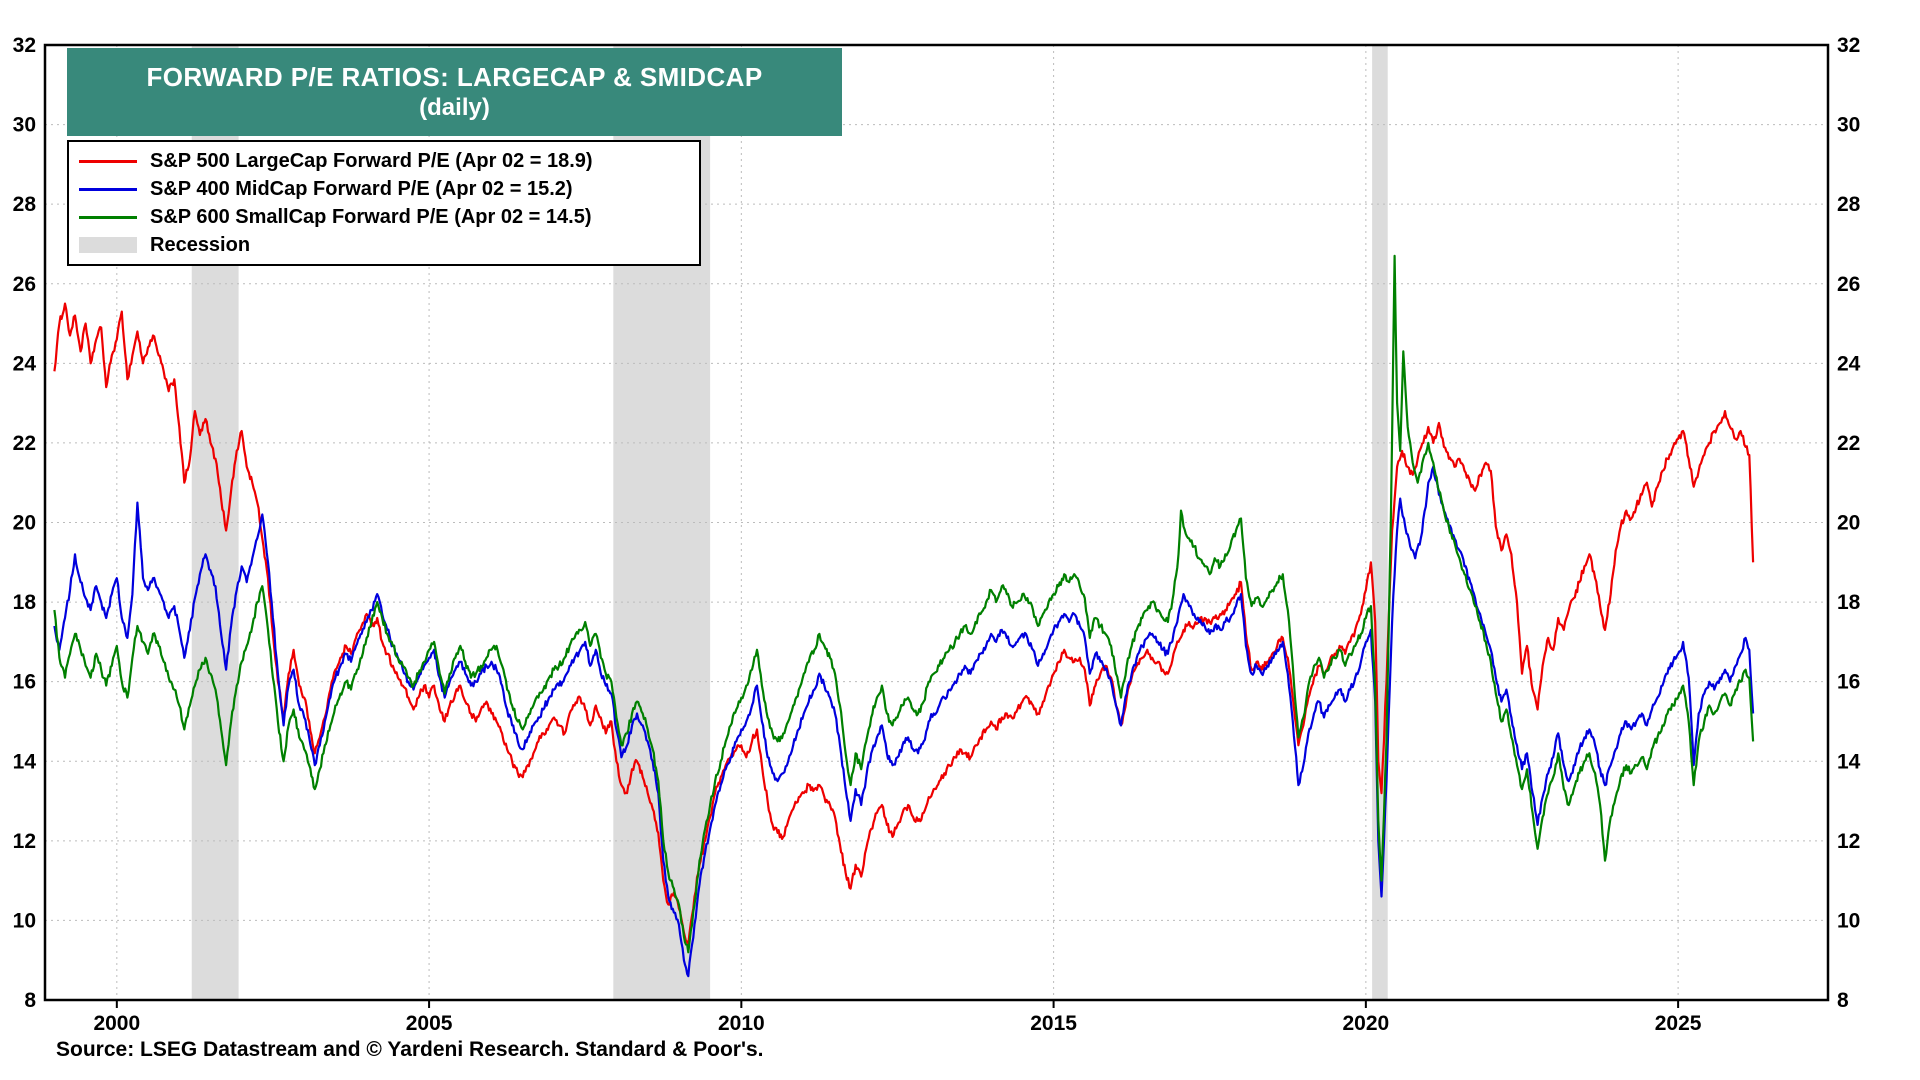 The image size is (1920, 1080). Describe the element at coordinates (1848, 523) in the screenshot. I see `y-tick-label-right: 20` at that location.